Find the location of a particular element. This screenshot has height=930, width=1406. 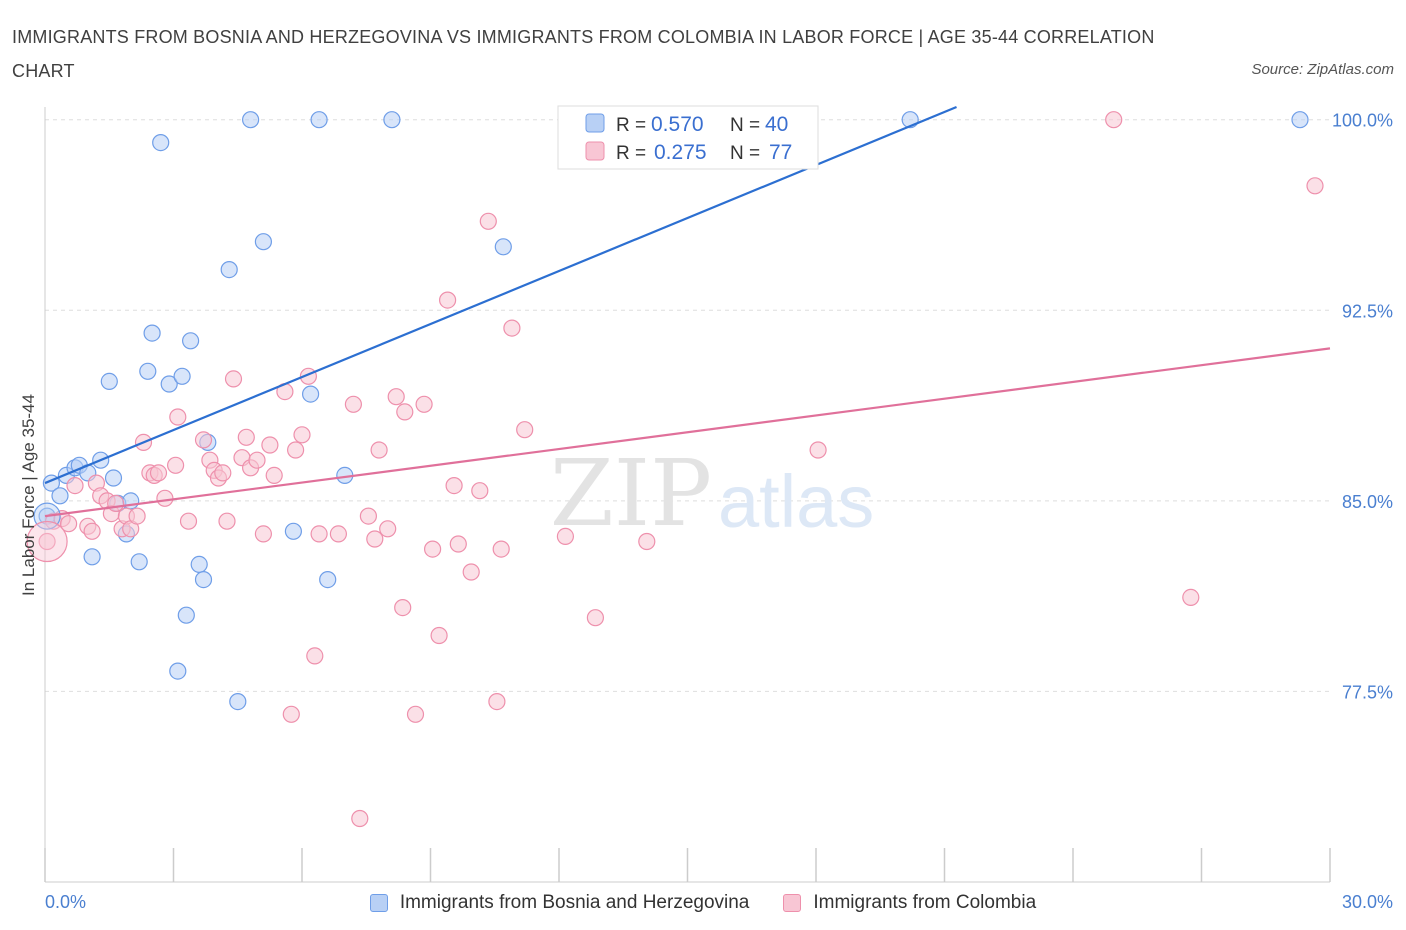

stats-legend: R = 0.570 N = 40 R = 0.275 N = 77 is located at coordinates (688, 137).